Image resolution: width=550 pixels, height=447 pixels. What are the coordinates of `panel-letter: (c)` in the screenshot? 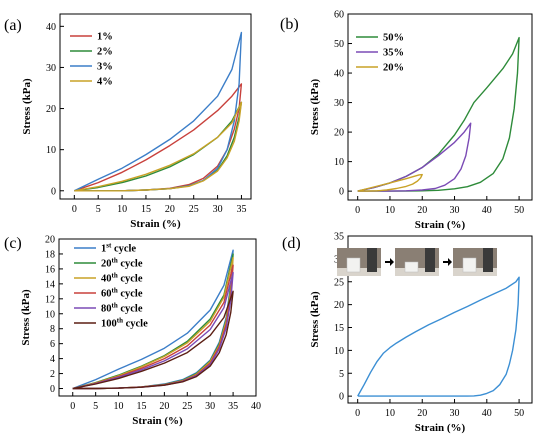 It's located at (13, 243).